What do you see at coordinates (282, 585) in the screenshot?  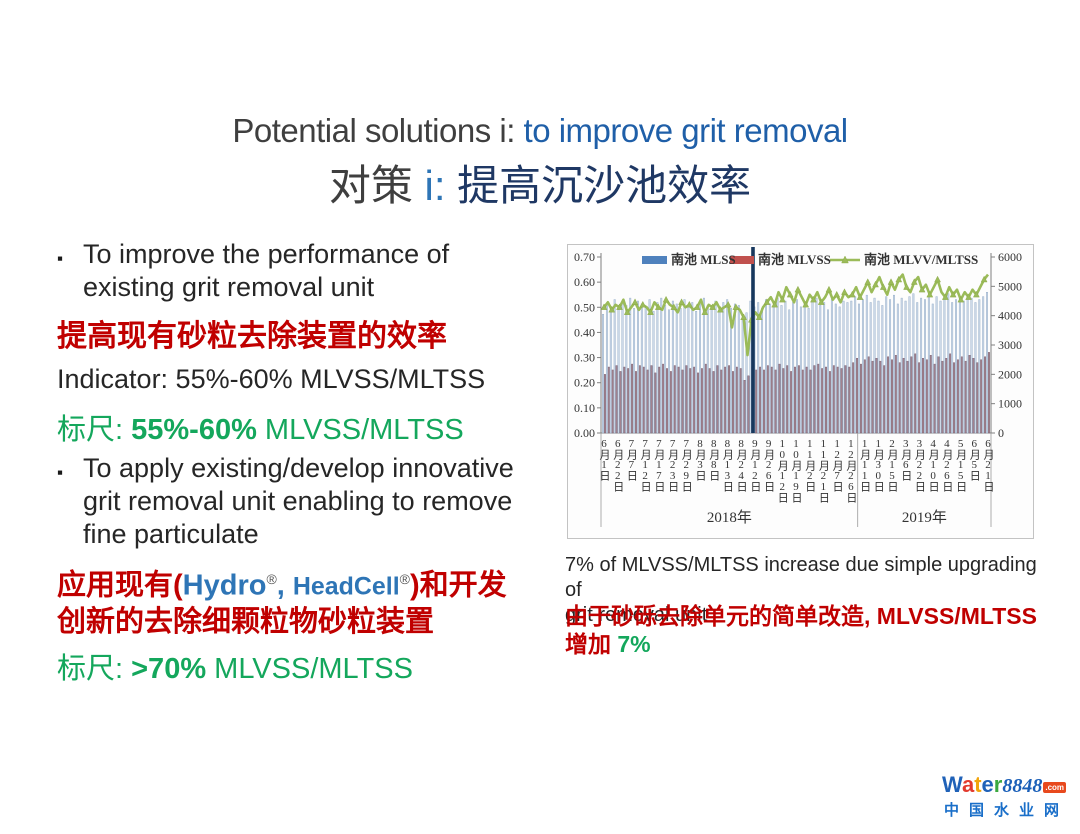 I see `red-text-apply-line1: 应用现有(Hydro®, HeadCell®)和开发` at bounding box center [282, 585].